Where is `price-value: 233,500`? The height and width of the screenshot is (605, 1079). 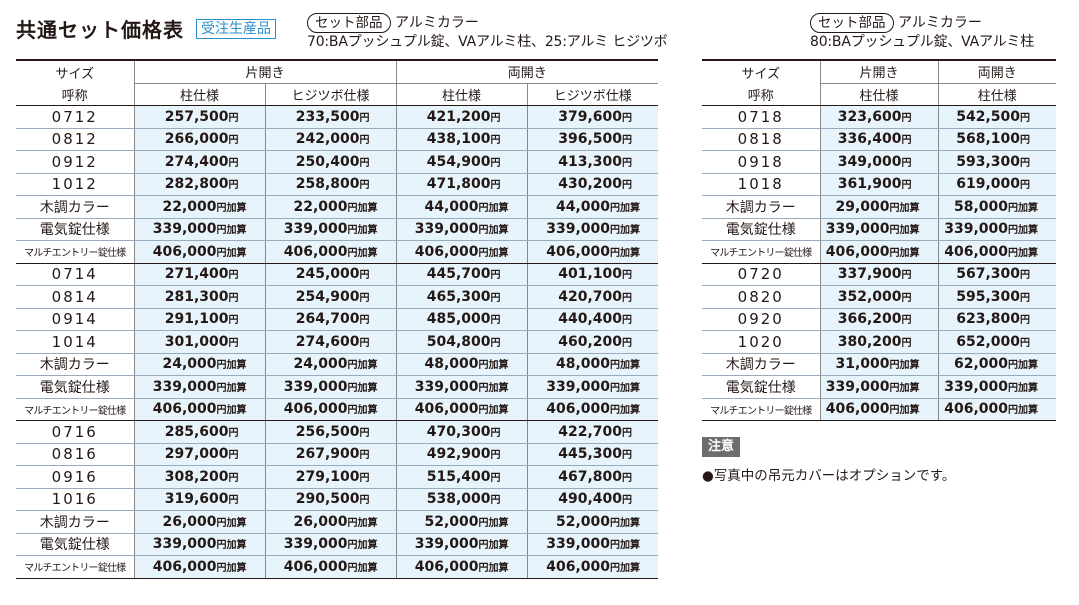 price-value: 233,500 is located at coordinates (328, 117).